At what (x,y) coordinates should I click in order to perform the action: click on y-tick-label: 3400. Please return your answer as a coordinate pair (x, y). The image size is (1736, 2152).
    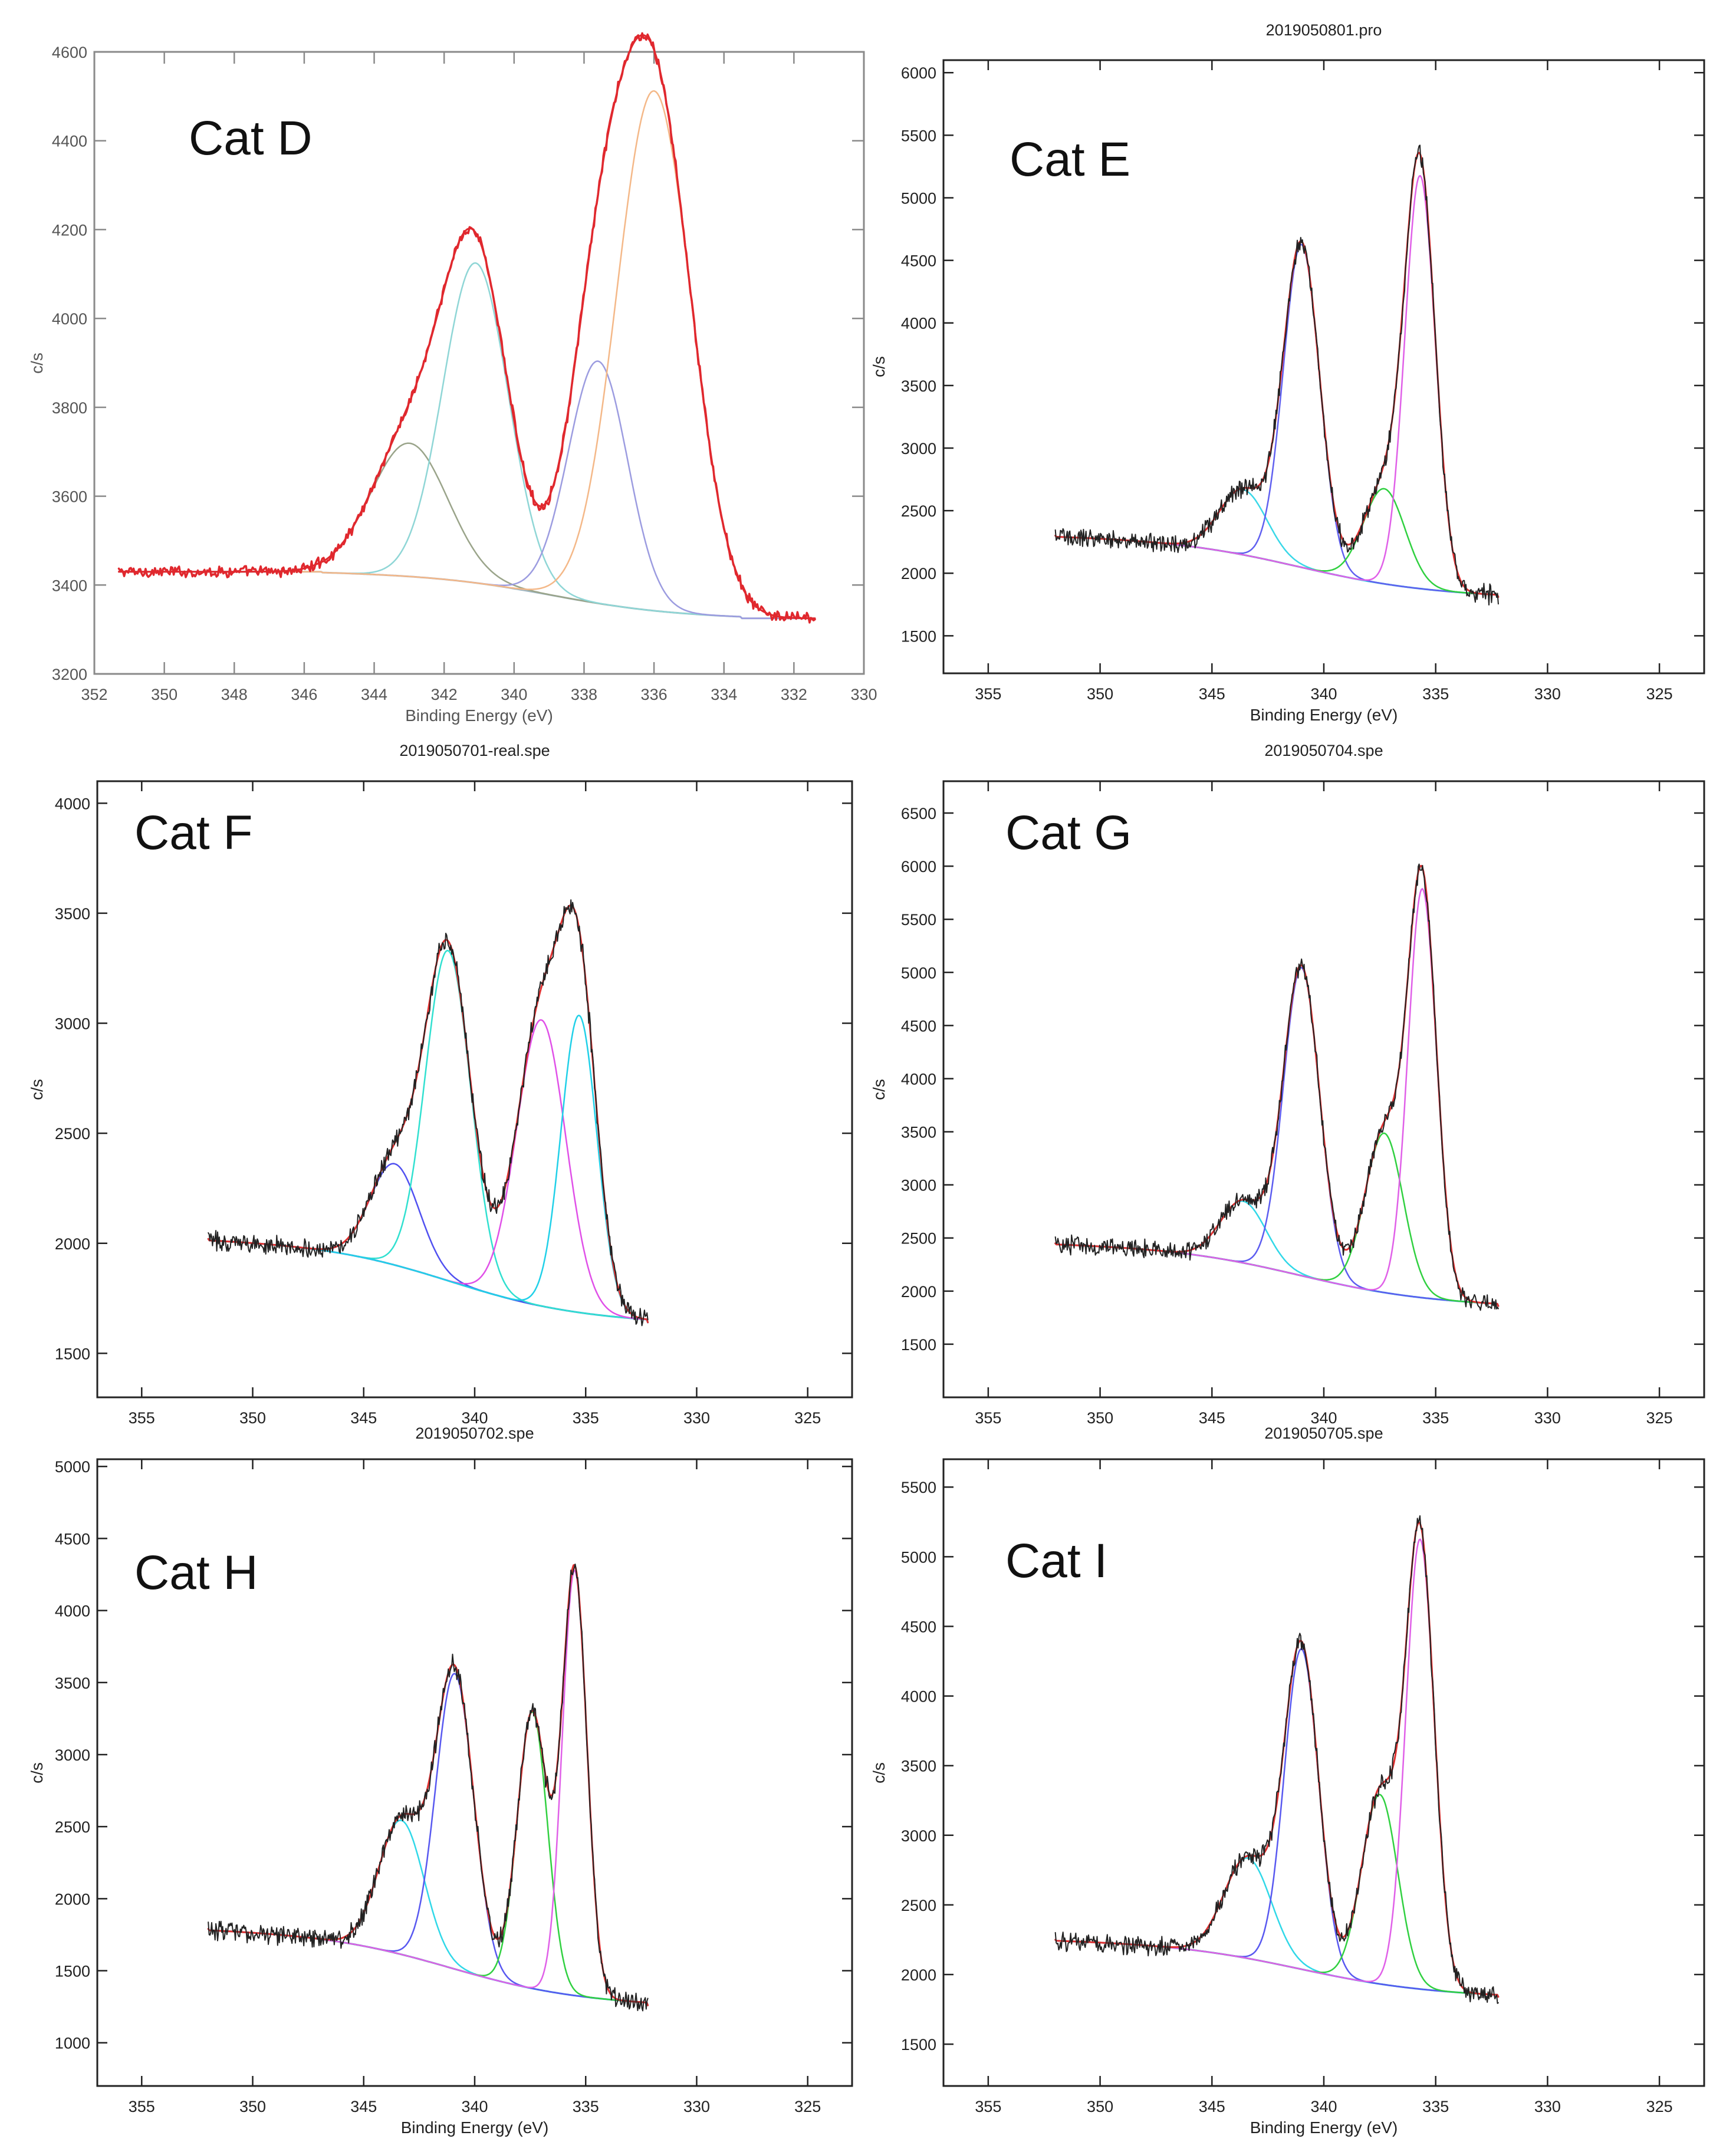
    Looking at the image, I should click on (69, 585).